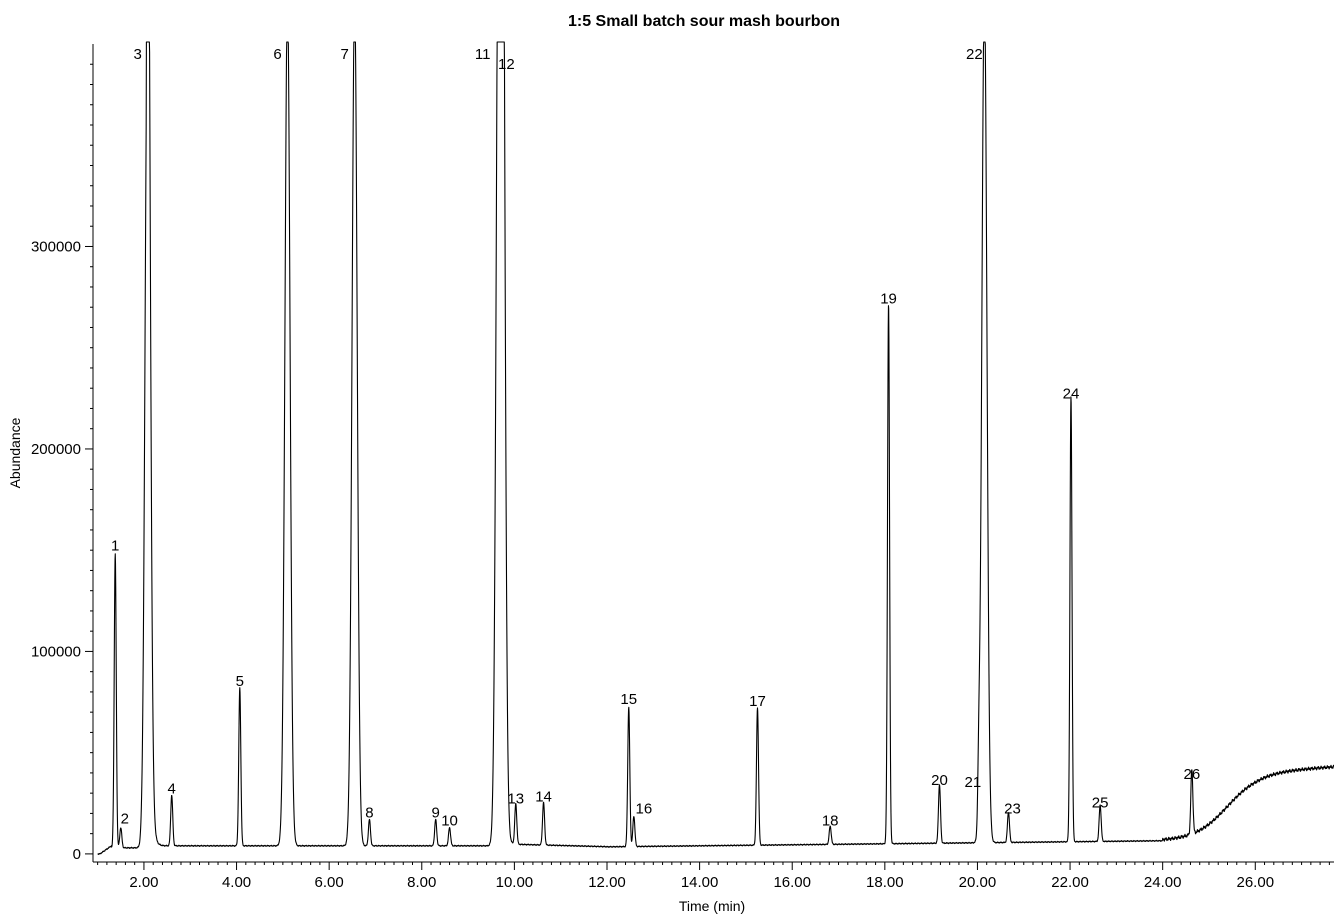  I want to click on x-tick-label: 2.00, so click(143, 882).